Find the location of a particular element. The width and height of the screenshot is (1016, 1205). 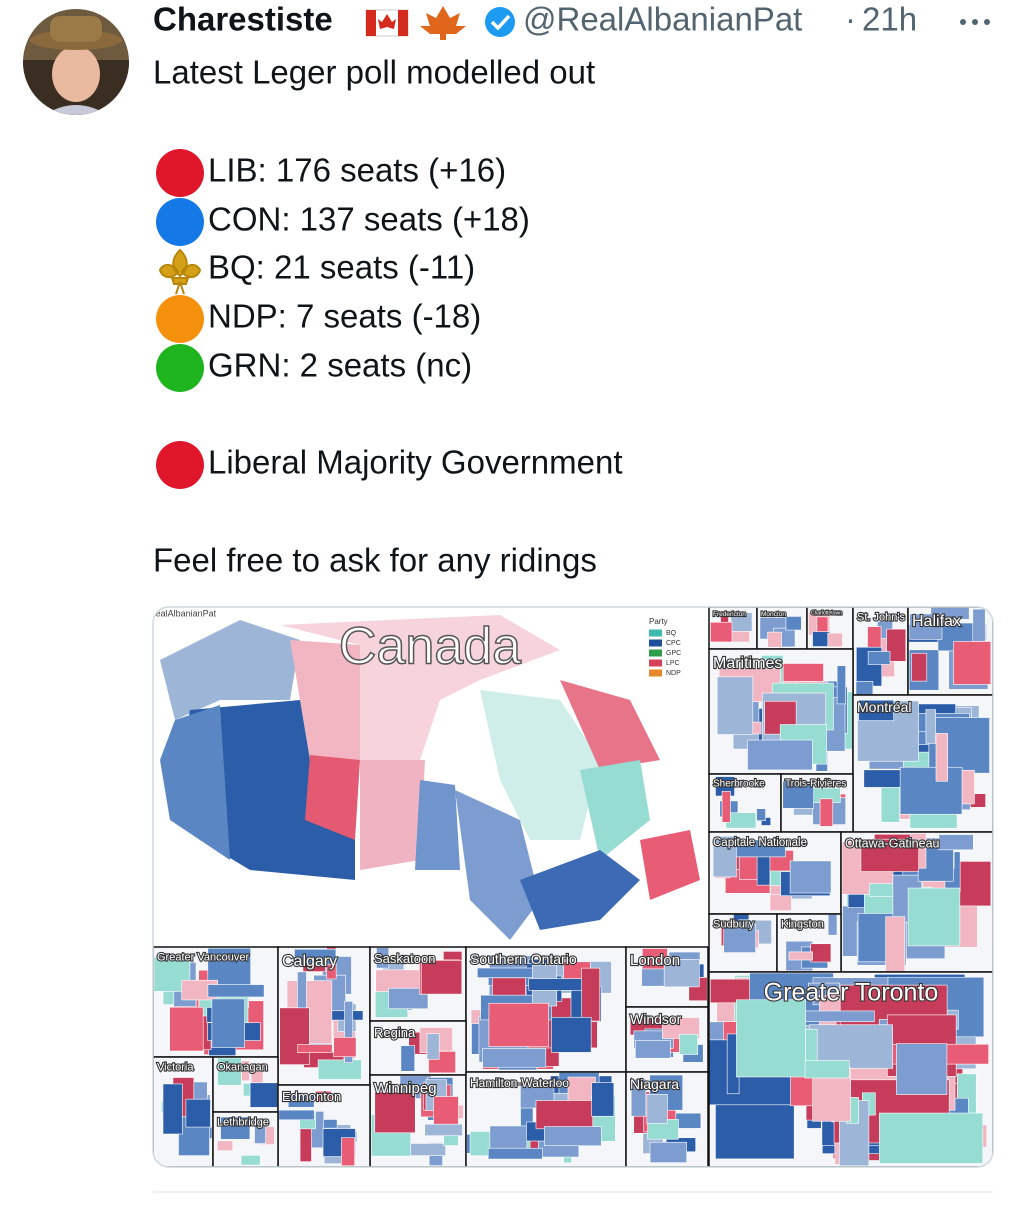

more-button is located at coordinates (975, 22).